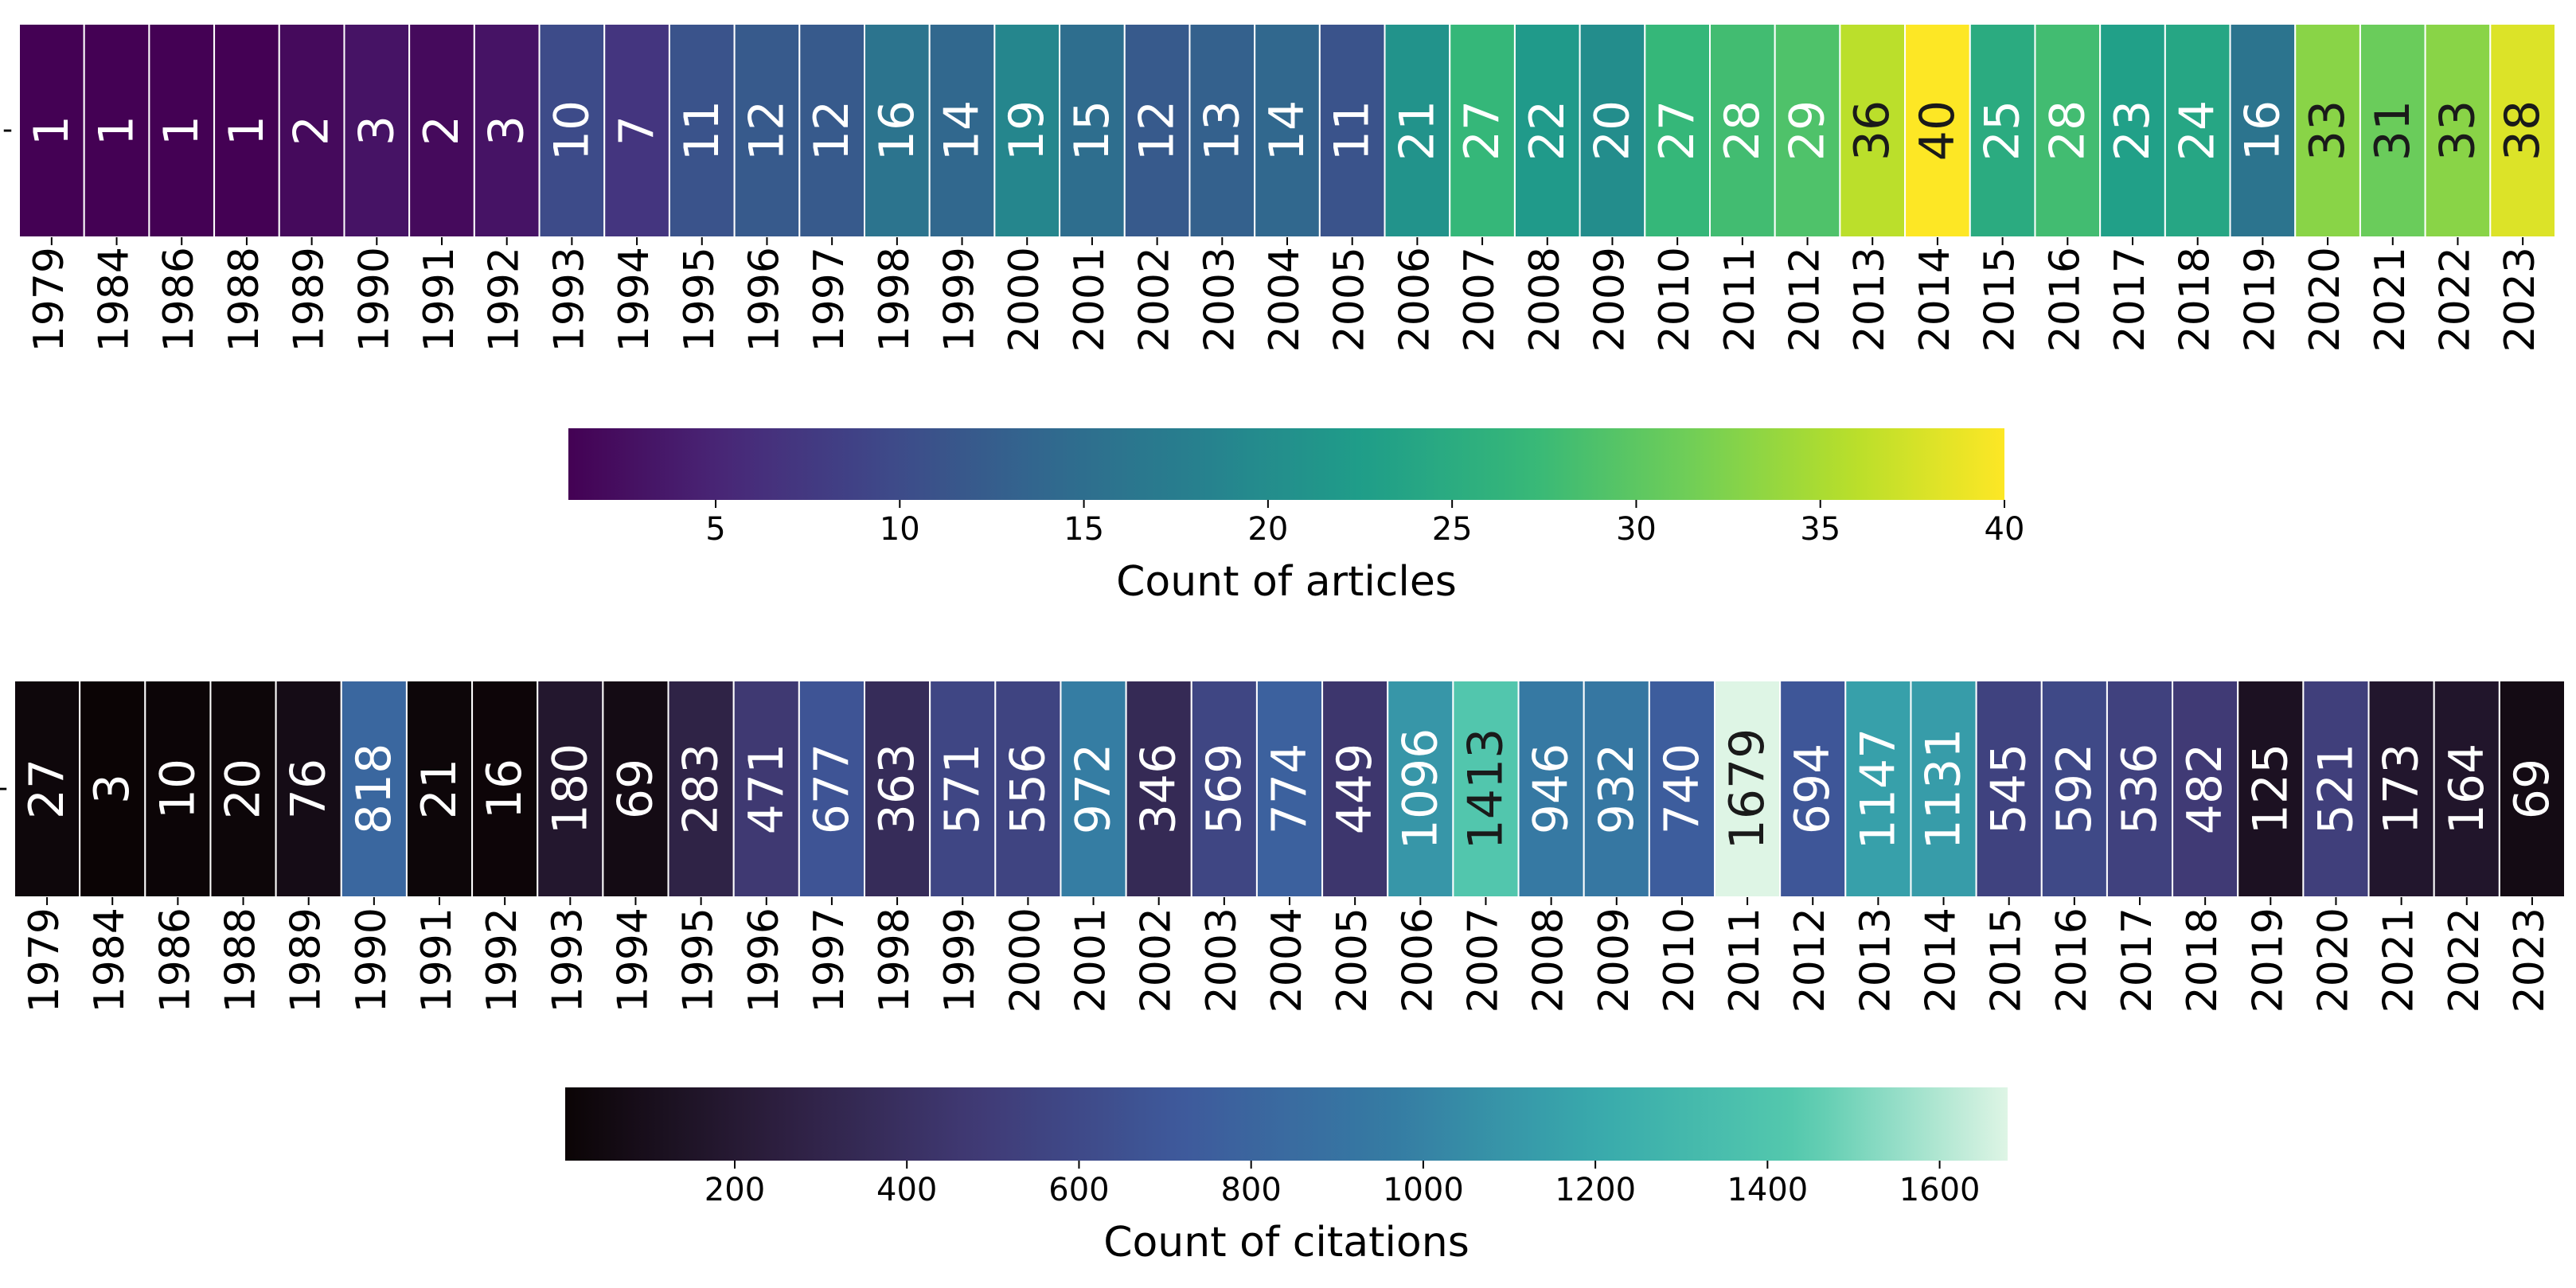 Image resolution: width=2576 pixels, height=1288 pixels. I want to click on articles-cell-1990, so click(377, 130).